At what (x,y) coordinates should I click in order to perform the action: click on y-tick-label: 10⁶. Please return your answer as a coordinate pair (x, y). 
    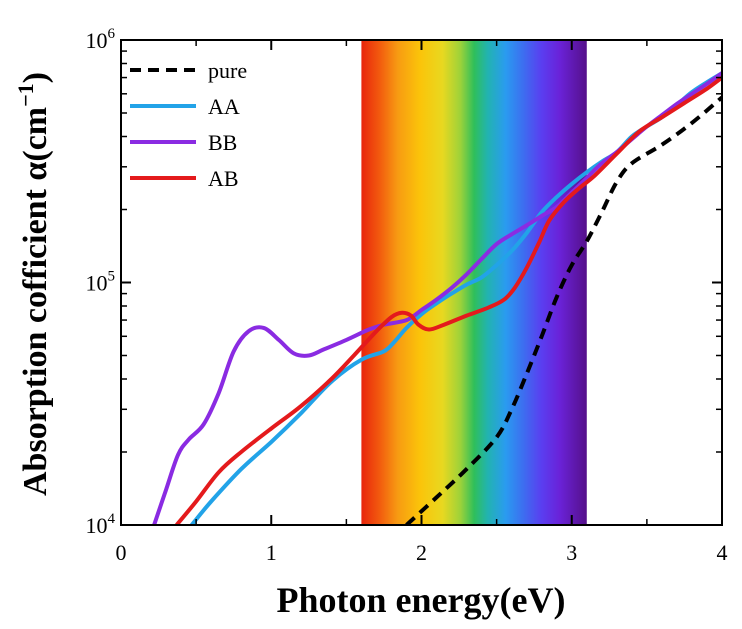
    Looking at the image, I should click on (101, 39).